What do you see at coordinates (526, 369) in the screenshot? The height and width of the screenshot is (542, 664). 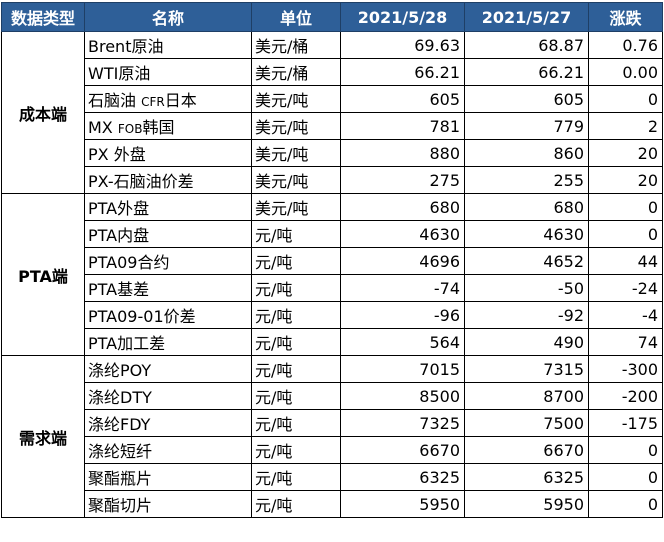 I see `cell-date-2: 7315` at bounding box center [526, 369].